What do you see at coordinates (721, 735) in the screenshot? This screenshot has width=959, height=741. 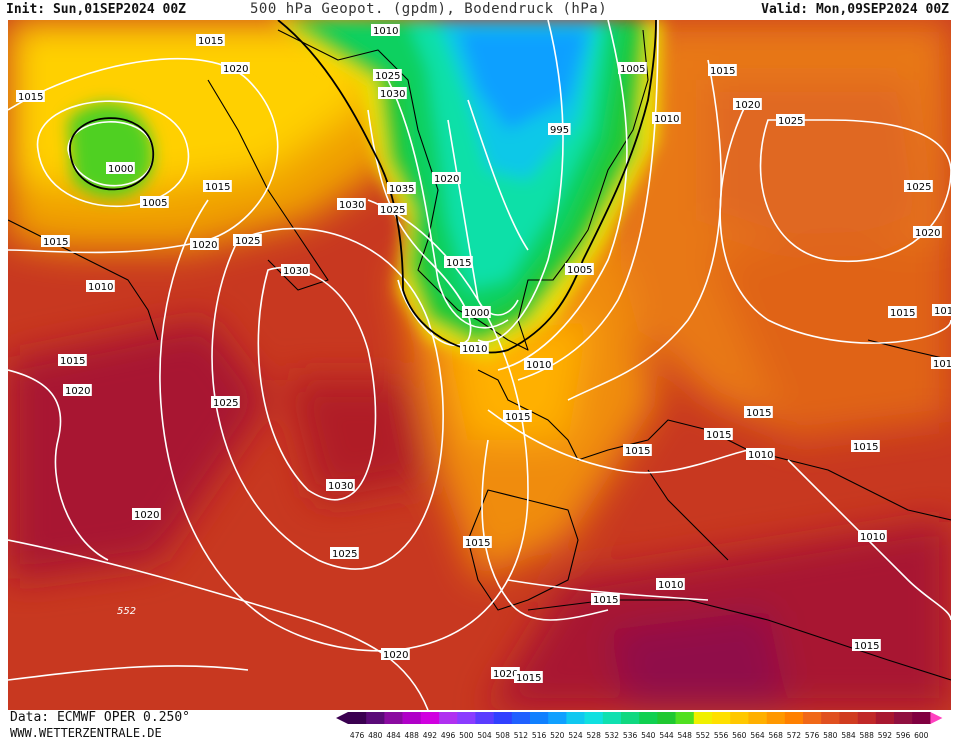 I see `scale-label: 556` at bounding box center [721, 735].